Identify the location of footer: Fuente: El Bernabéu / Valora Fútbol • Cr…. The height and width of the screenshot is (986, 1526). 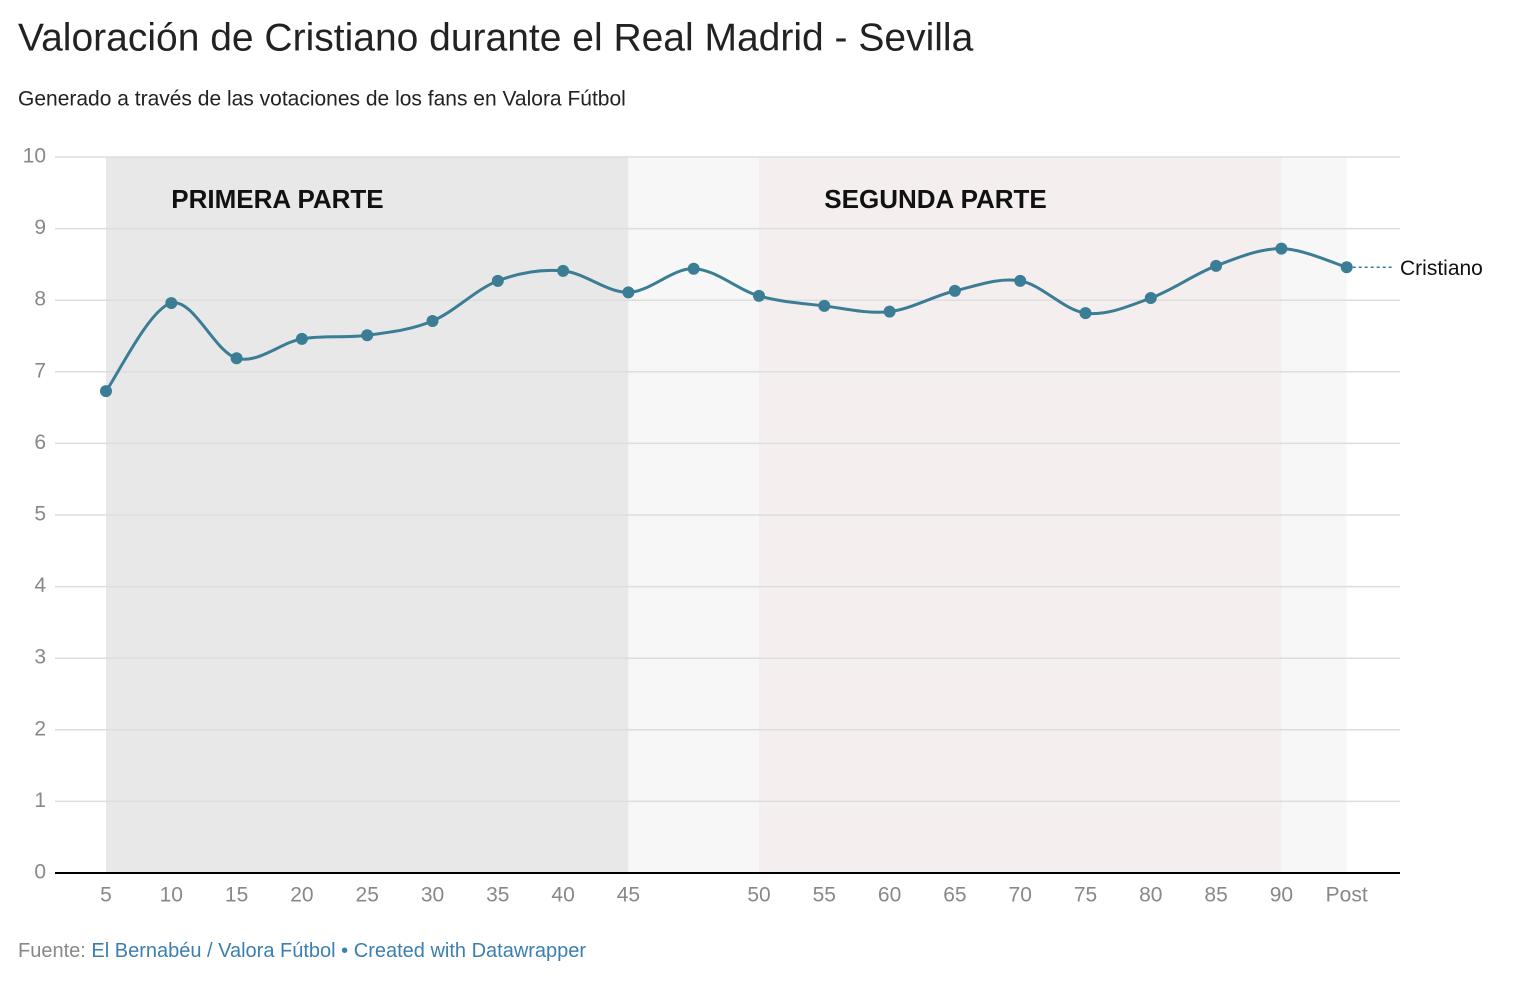
(302, 951).